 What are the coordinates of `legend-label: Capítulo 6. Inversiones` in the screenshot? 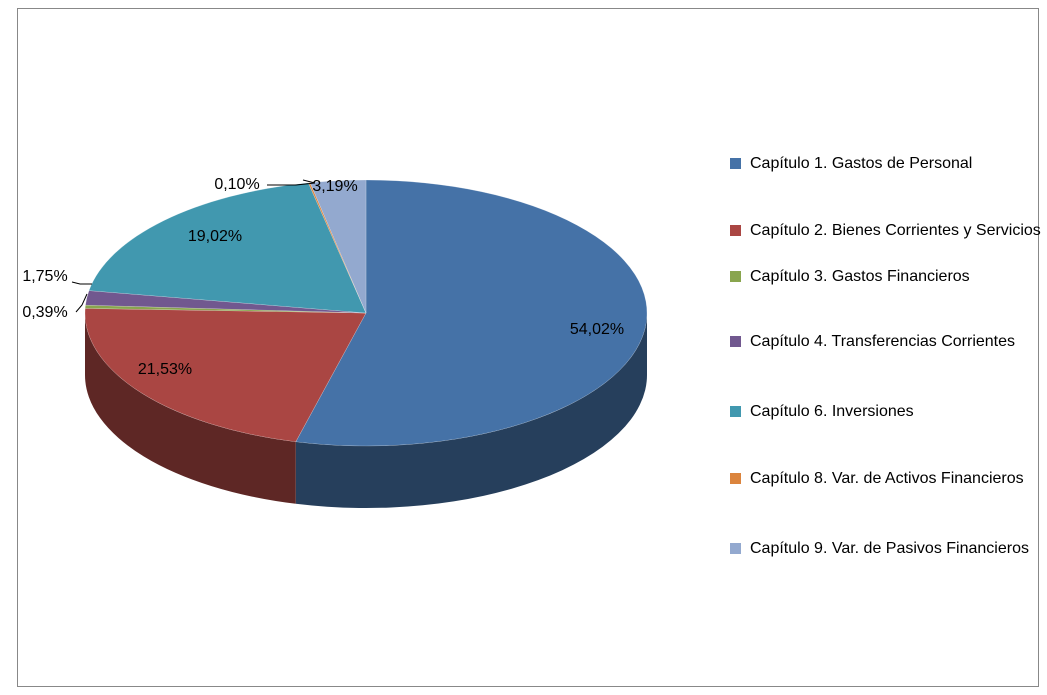 It's located at (832, 411).